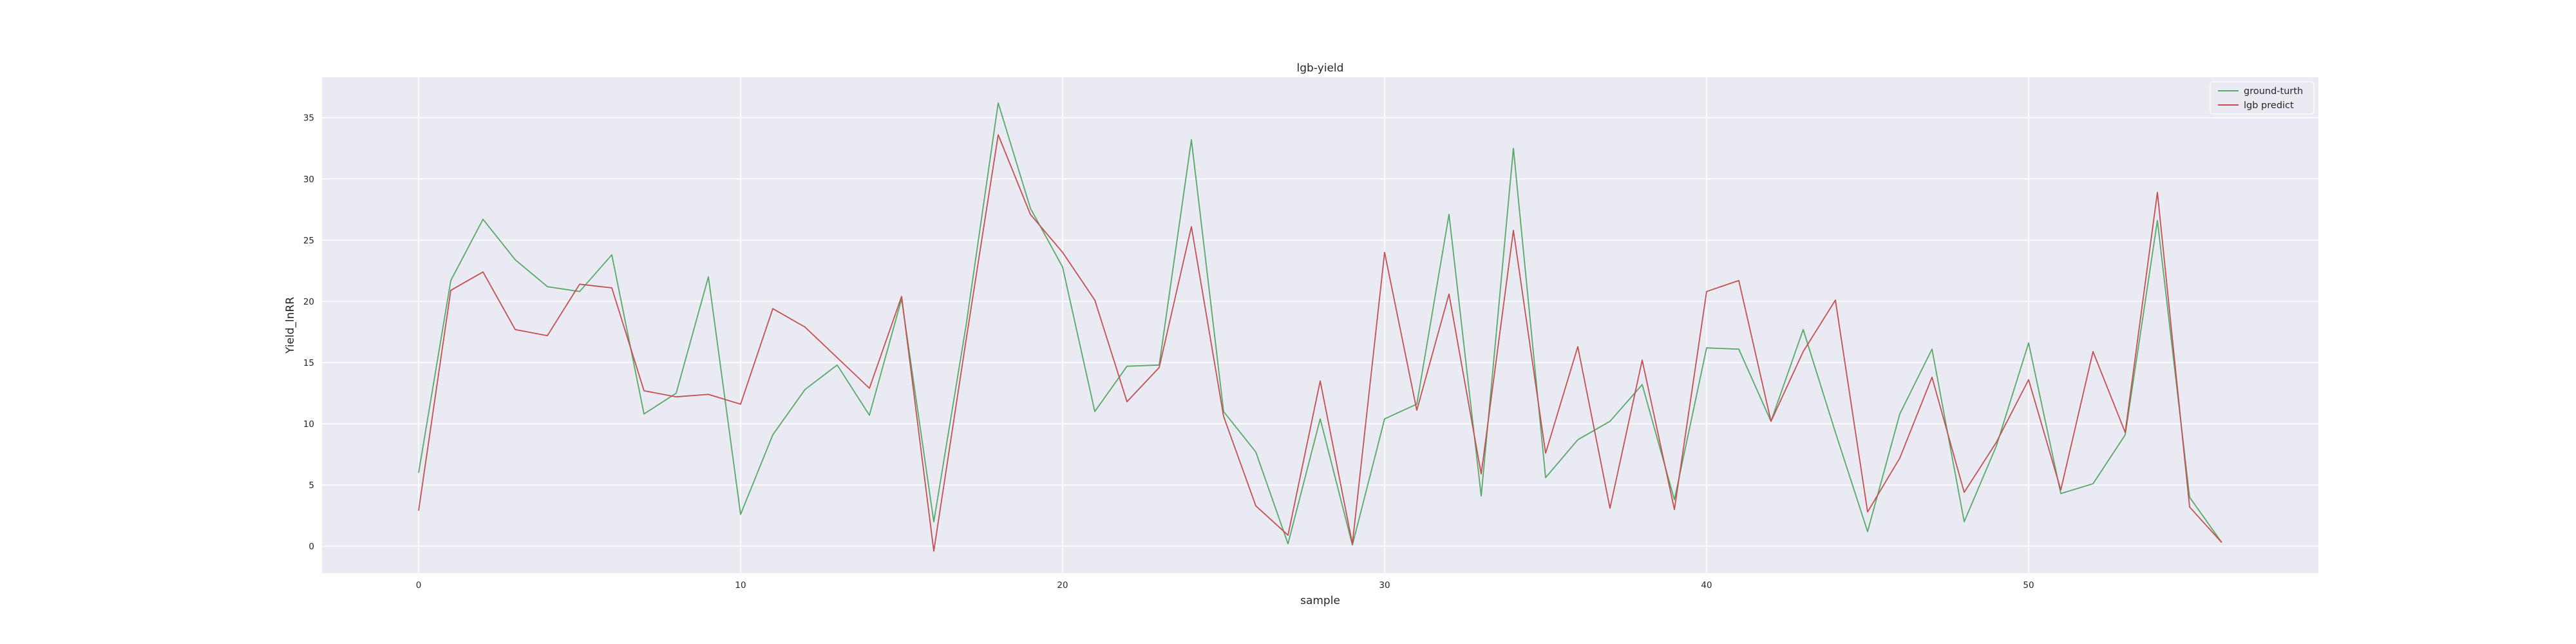 The width and height of the screenshot is (2576, 644). I want to click on x-tick-label: 20, so click(1062, 586).